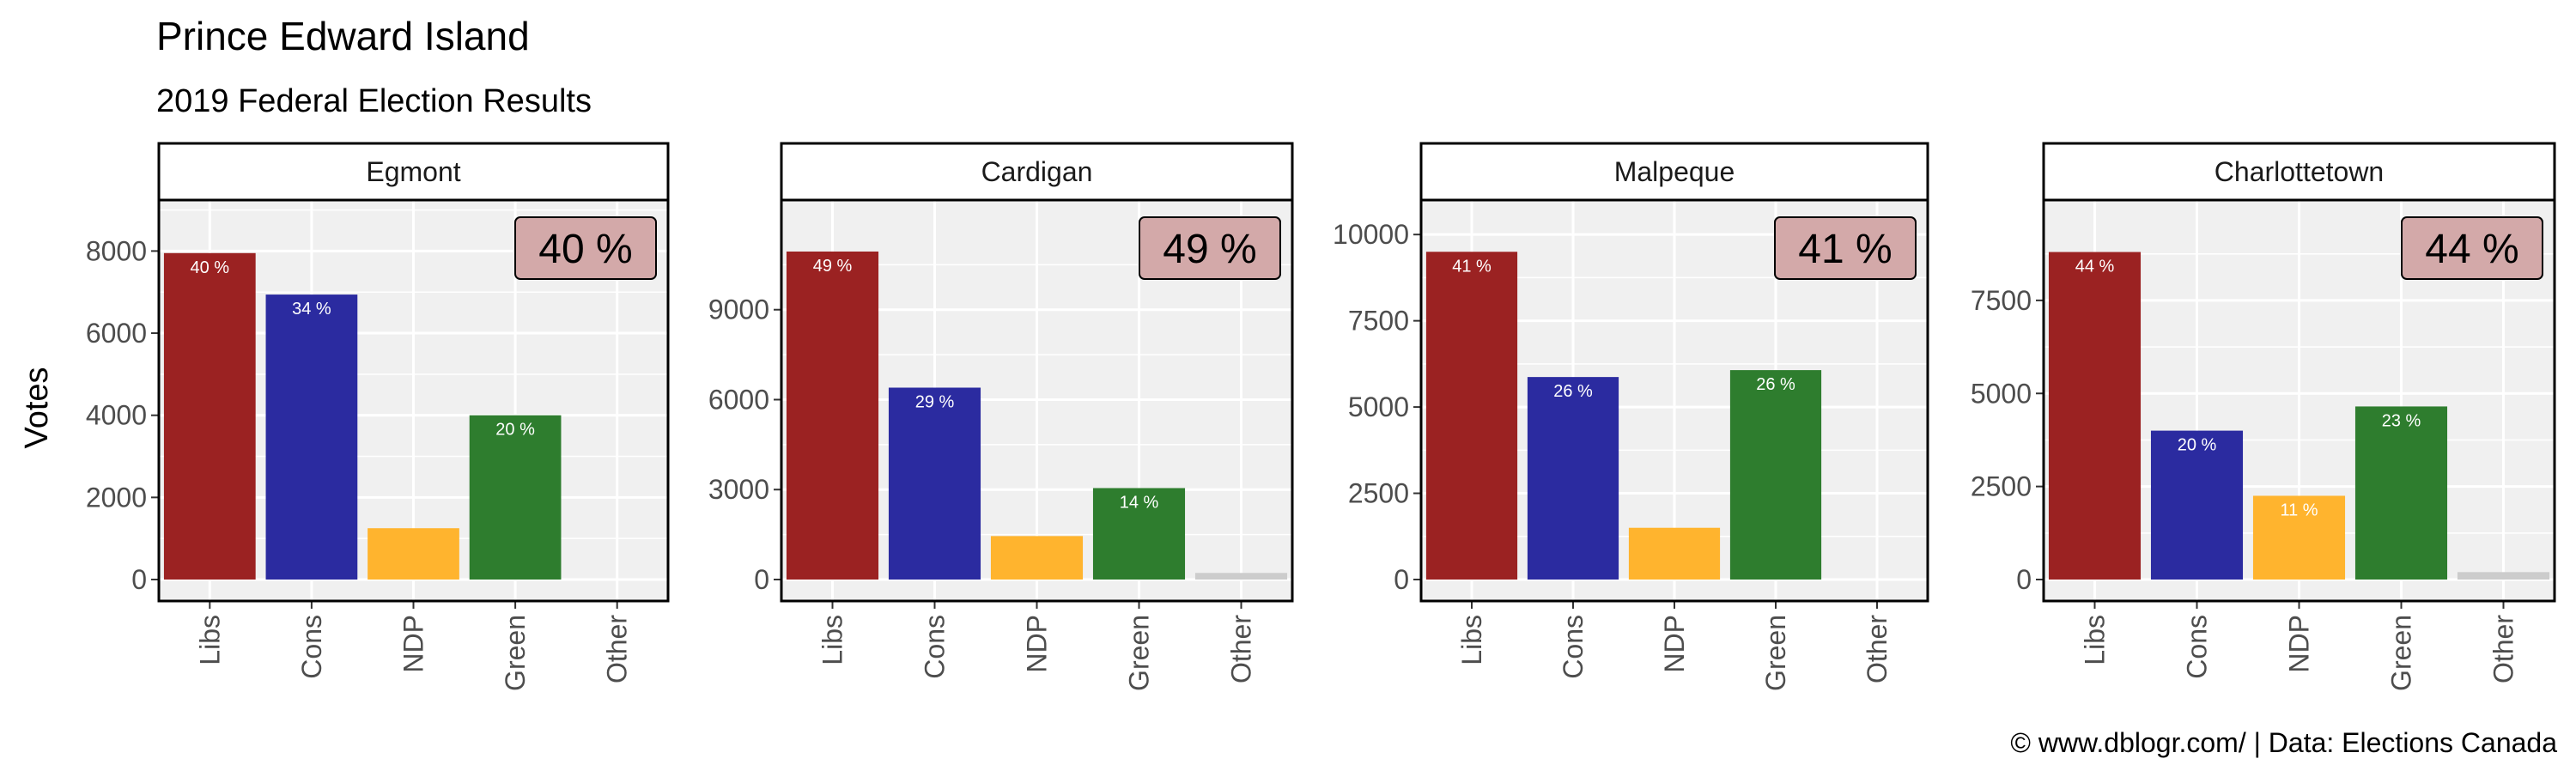 The height and width of the screenshot is (777, 2576). Describe the element at coordinates (1472, 266) in the screenshot. I see `bar-value-label: 41 %` at that location.